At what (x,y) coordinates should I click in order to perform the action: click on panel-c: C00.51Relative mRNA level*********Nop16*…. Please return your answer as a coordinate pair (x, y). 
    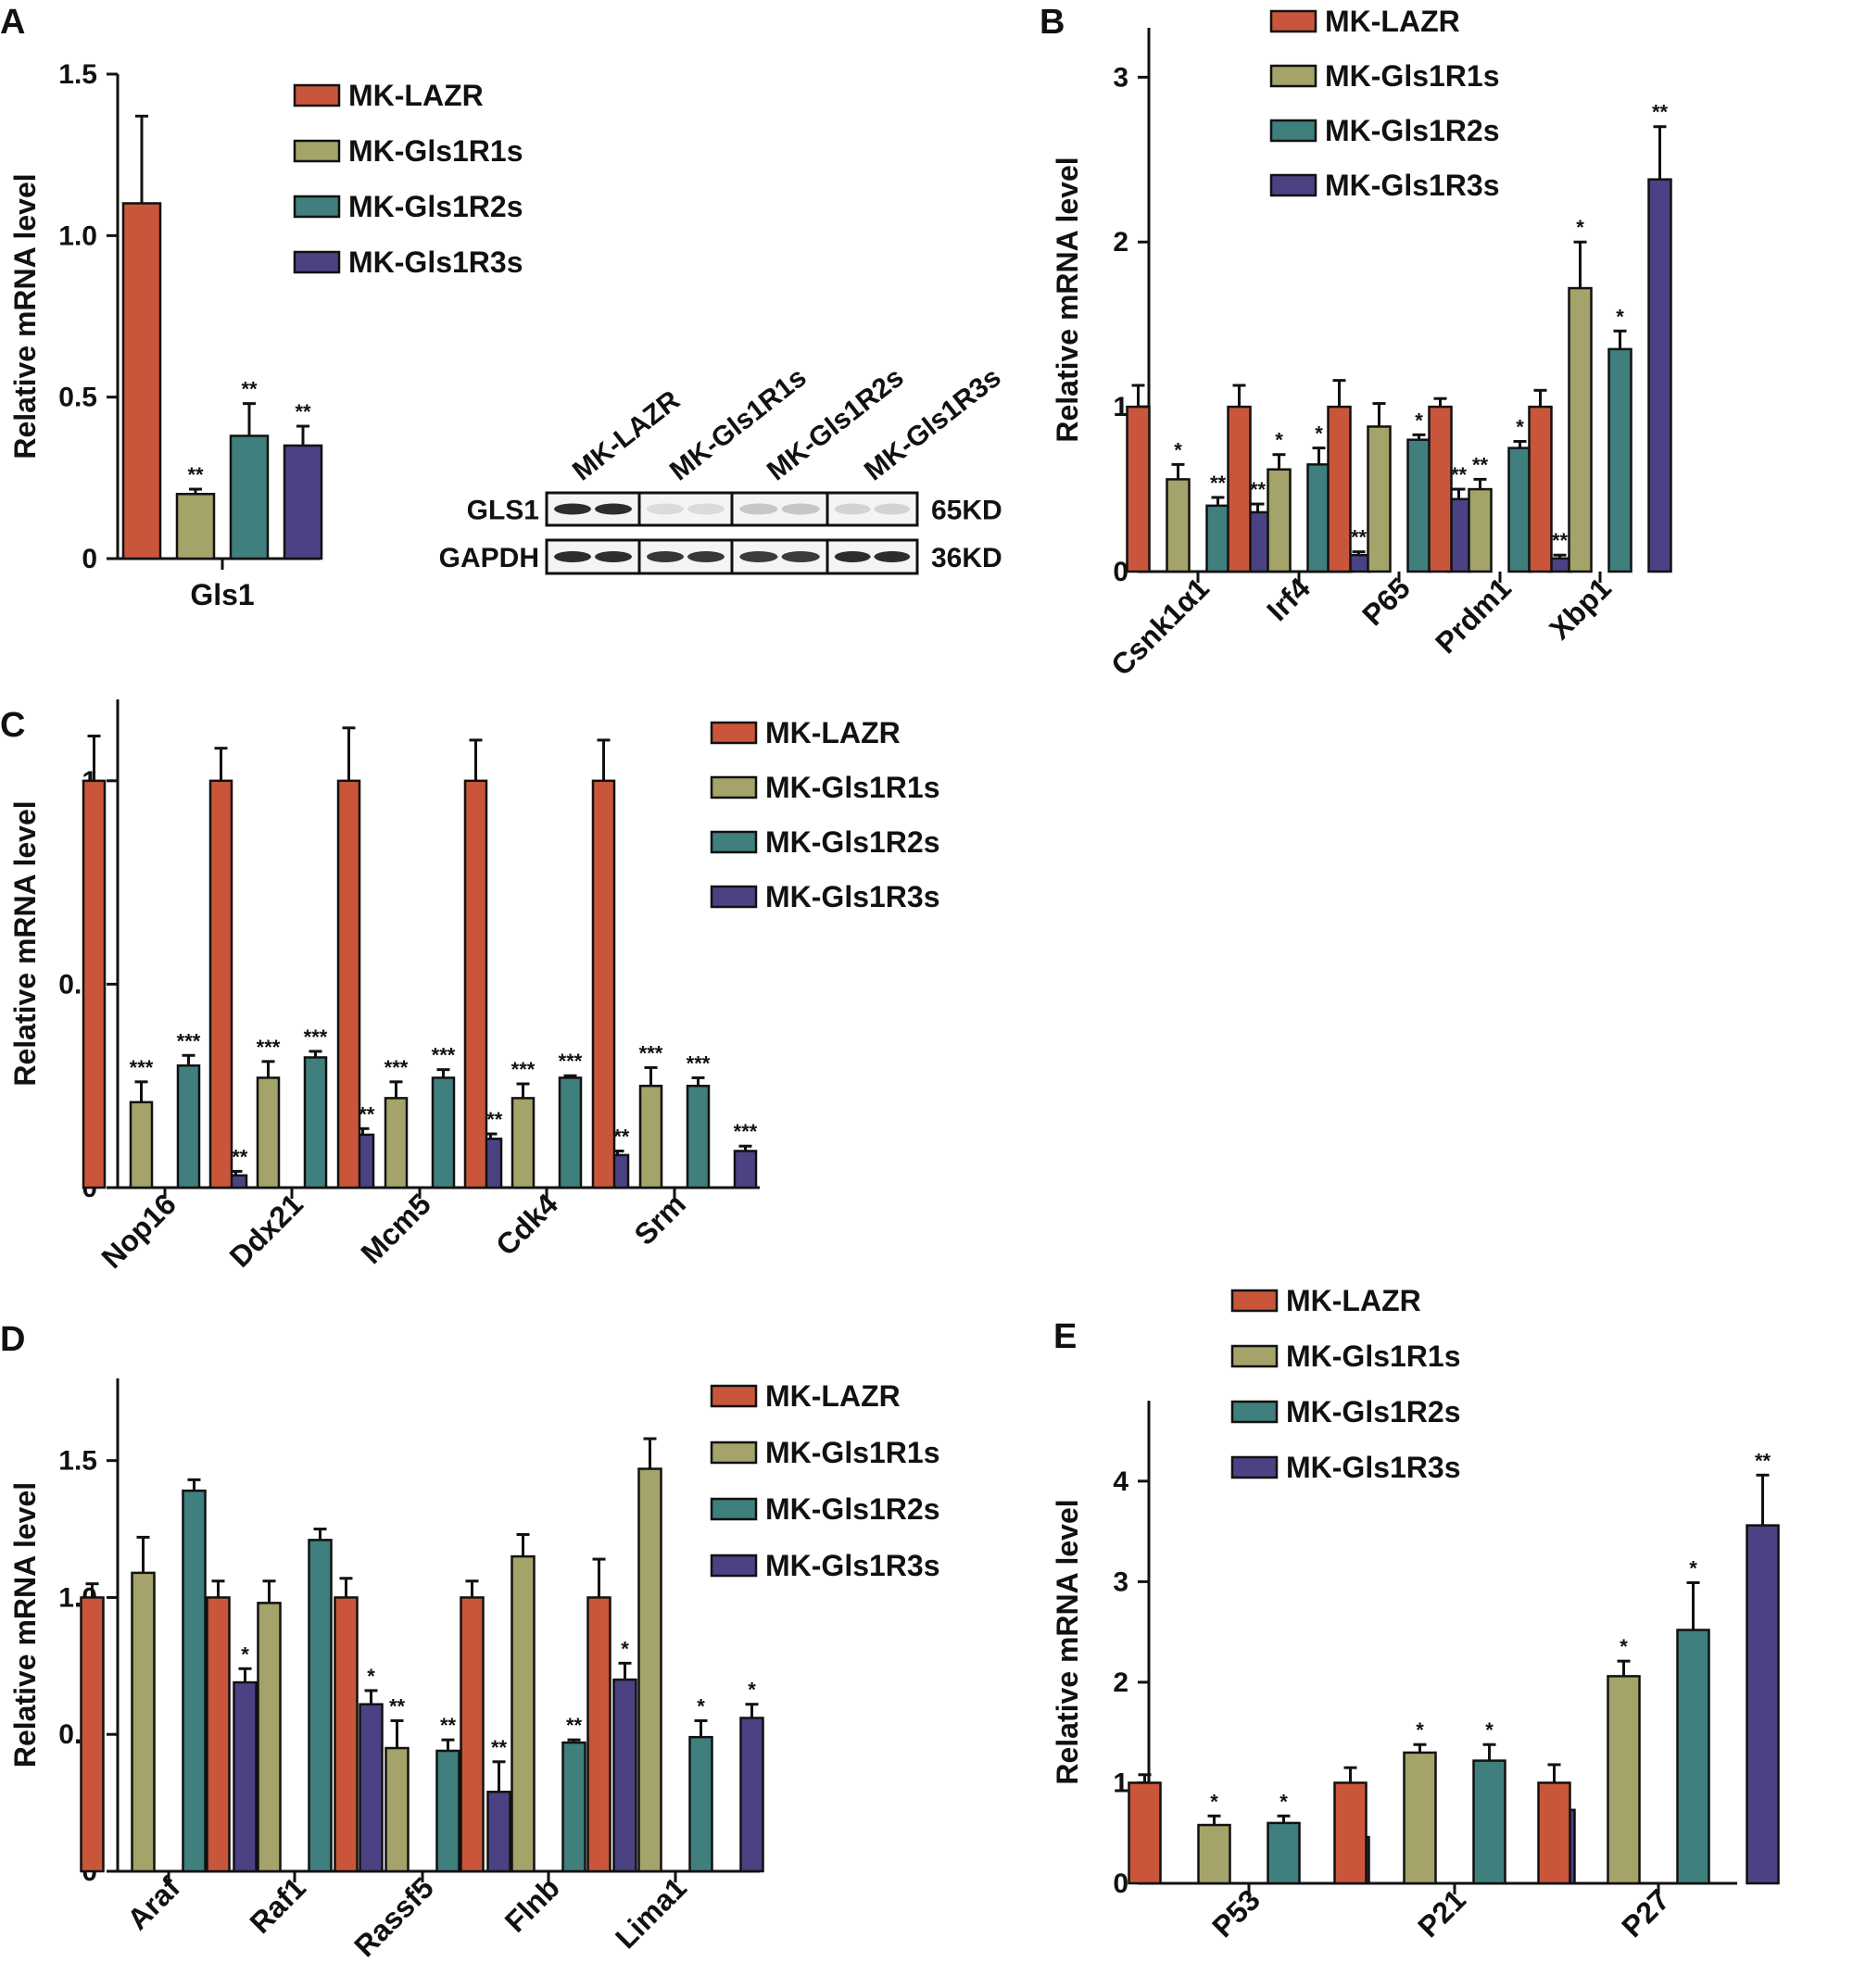
    Looking at the image, I should click on (470, 987).